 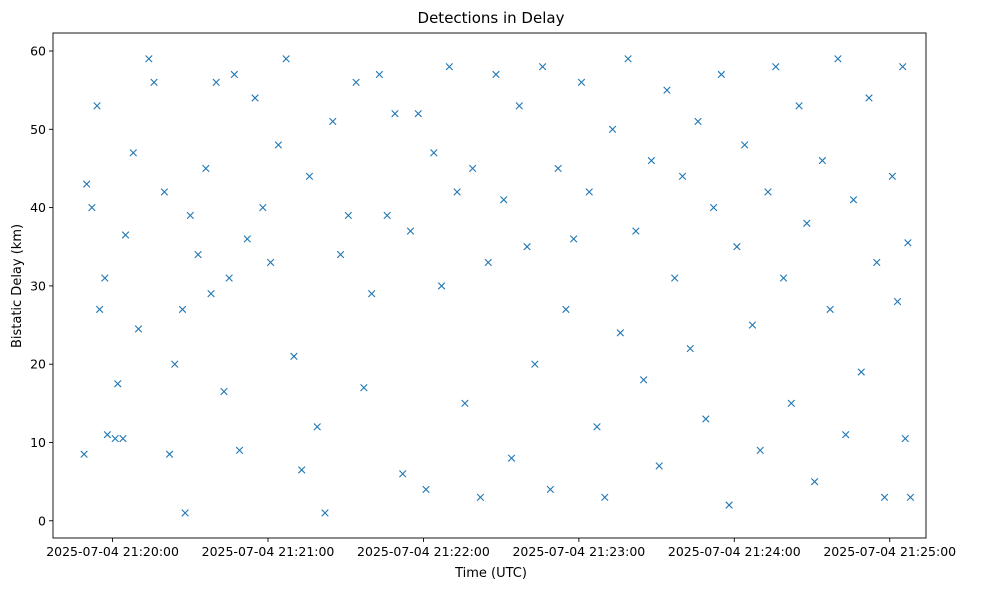 I want to click on y-axis-title: Bistatic Delay (km), so click(x=17, y=286).